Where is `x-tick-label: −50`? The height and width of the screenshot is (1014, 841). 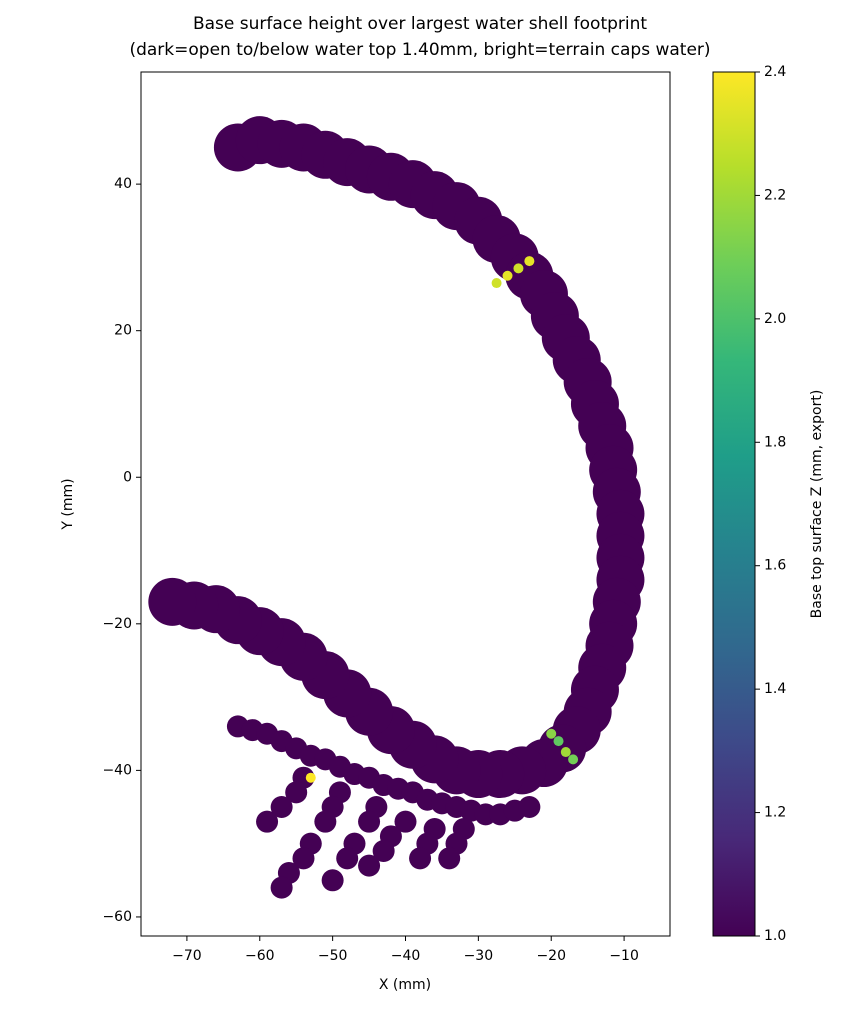
x-tick-label: −50 is located at coordinates (333, 956).